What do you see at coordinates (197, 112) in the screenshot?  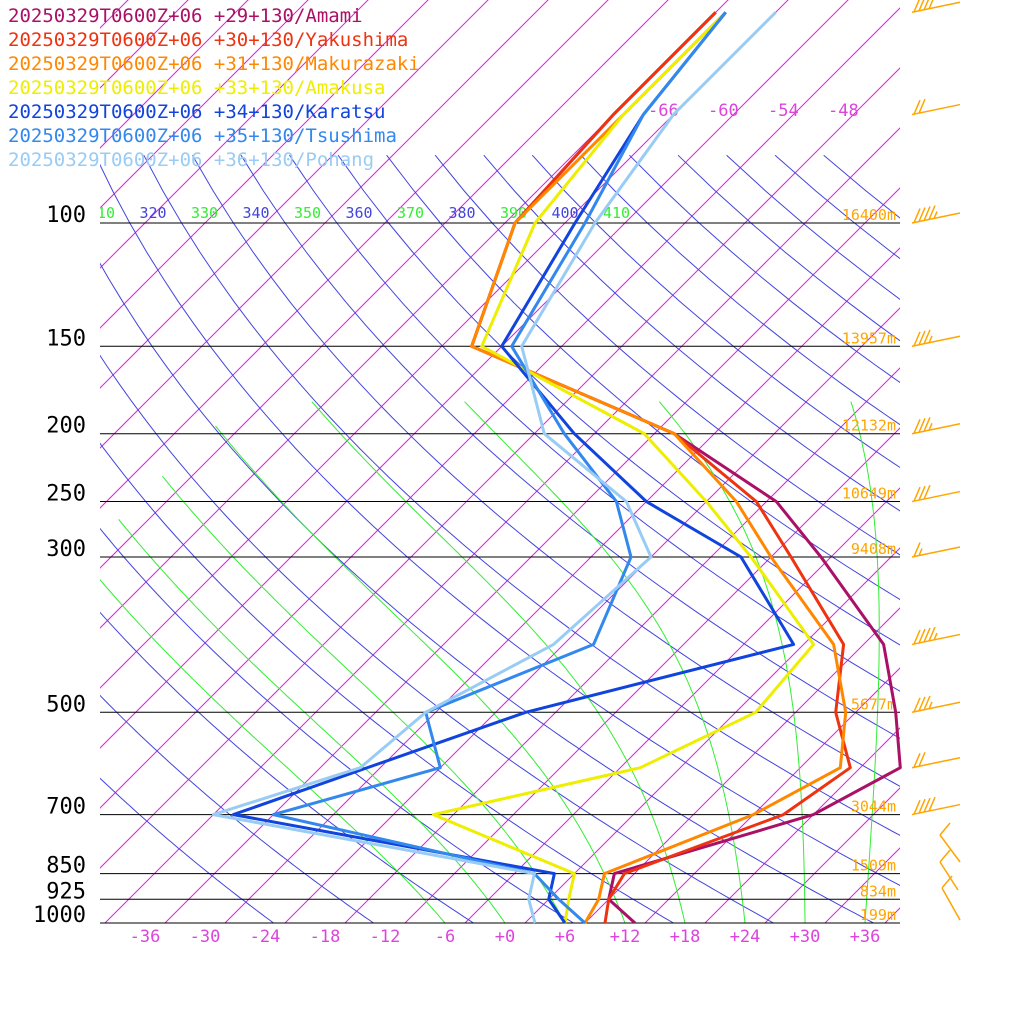 I see `legend-entry: 20250329T0600Z+06 +34+130/Karatsu` at bounding box center [197, 112].